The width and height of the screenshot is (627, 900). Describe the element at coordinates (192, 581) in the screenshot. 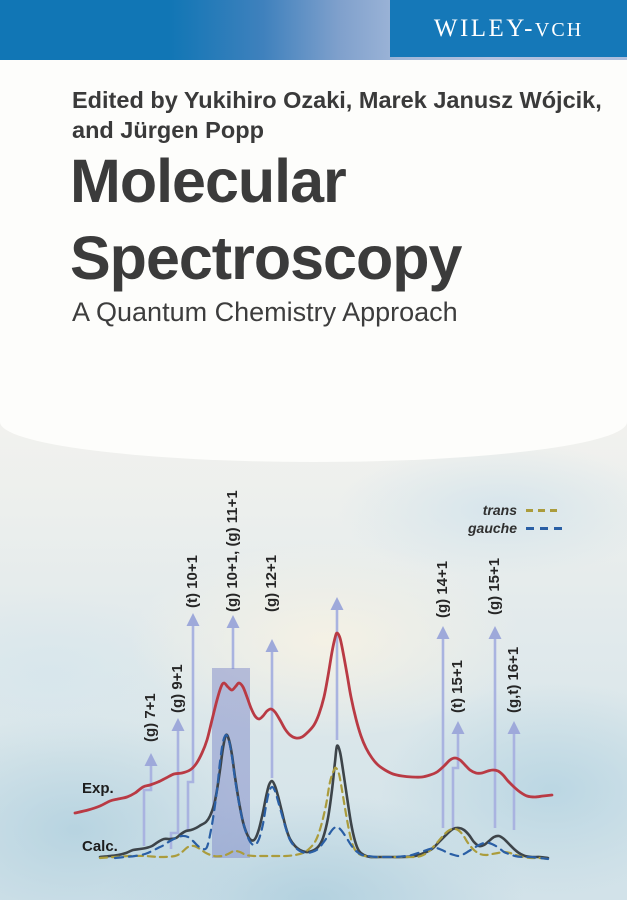

I see `peak-label: (t) 10+1` at that location.